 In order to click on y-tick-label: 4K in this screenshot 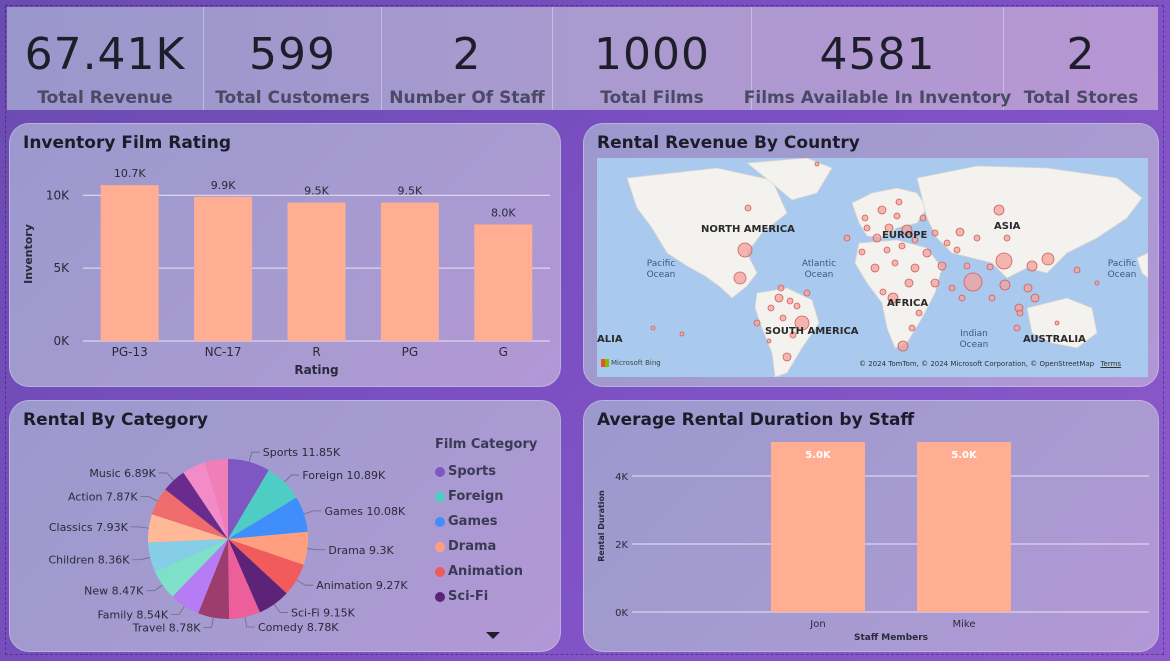, I will do `click(621, 477)`.